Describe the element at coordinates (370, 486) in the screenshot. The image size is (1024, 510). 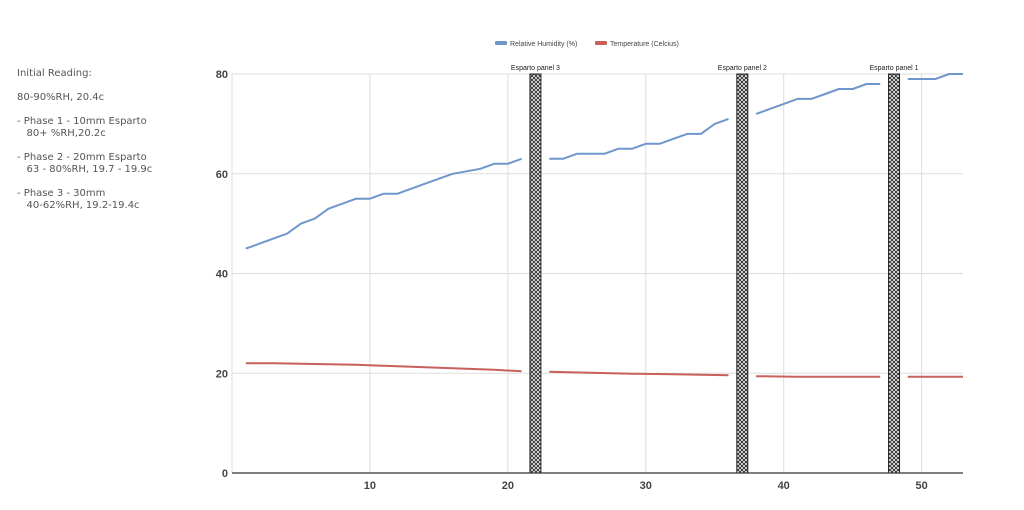
I see `x-tick-label: 10` at that location.